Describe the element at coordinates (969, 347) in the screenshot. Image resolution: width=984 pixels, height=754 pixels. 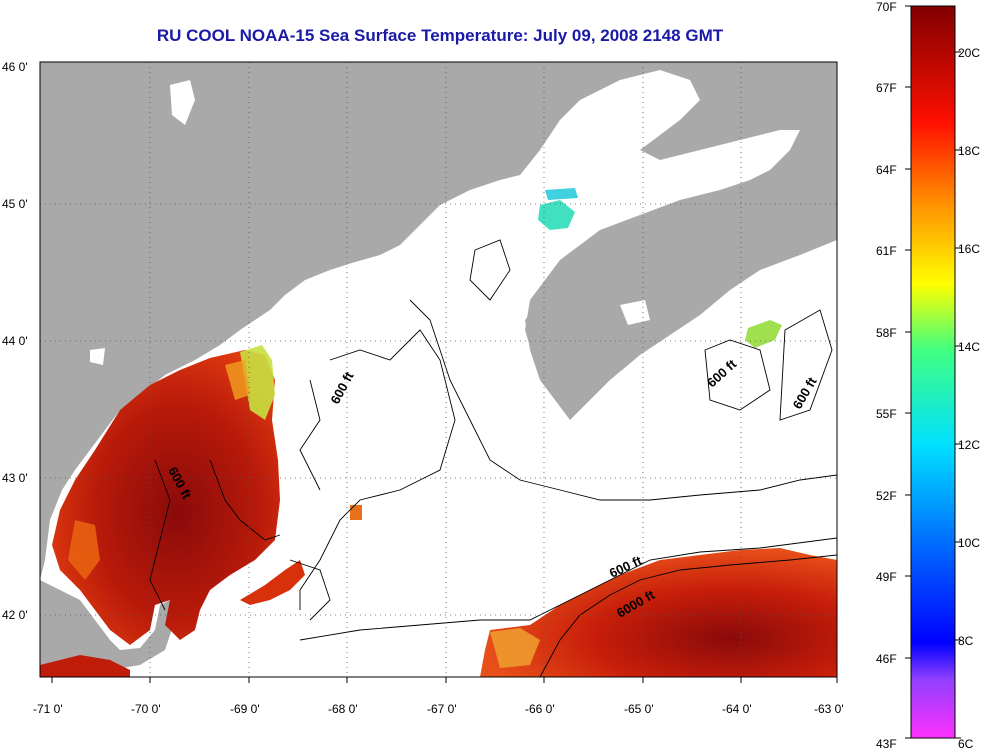
I see `celsius-label: 14C` at that location.